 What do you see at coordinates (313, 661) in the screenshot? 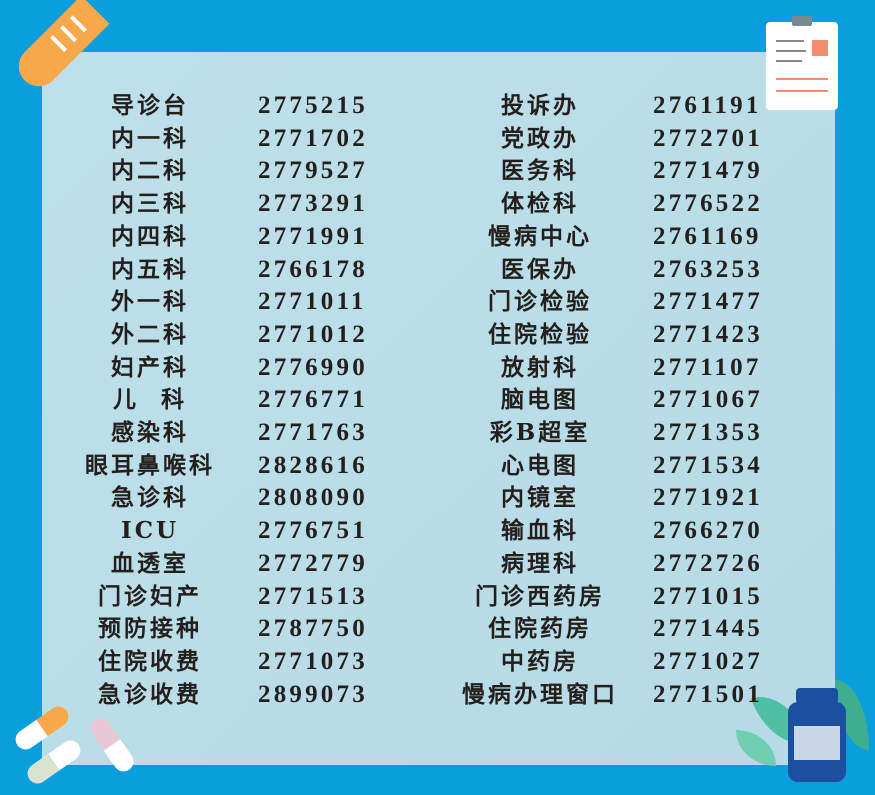
I see `phone-number: 2771073` at bounding box center [313, 661].